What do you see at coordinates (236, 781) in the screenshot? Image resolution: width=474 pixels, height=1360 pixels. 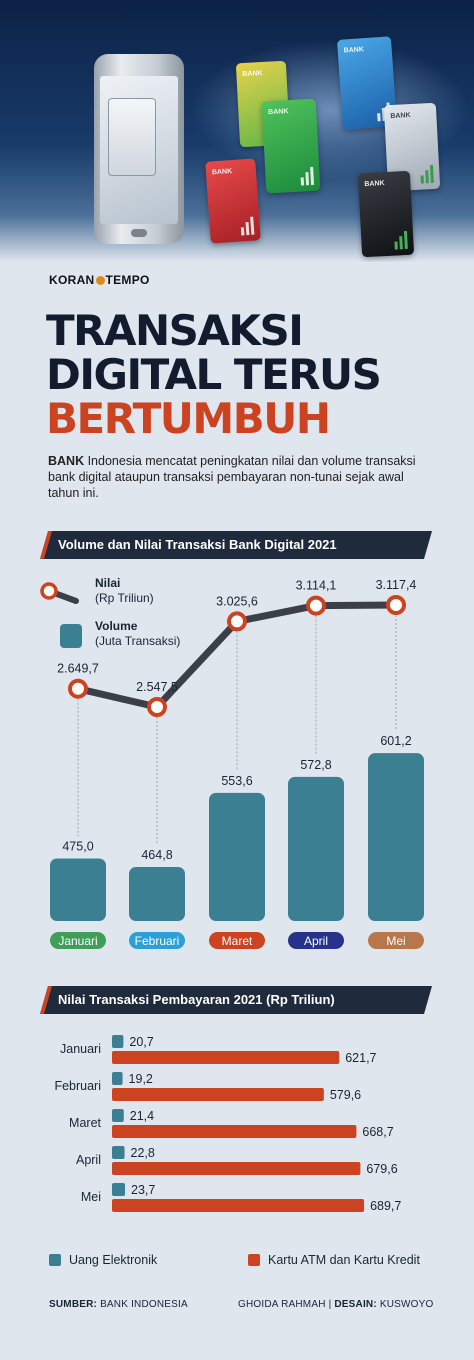 I see `volume-value-label: 553,6` at bounding box center [236, 781].